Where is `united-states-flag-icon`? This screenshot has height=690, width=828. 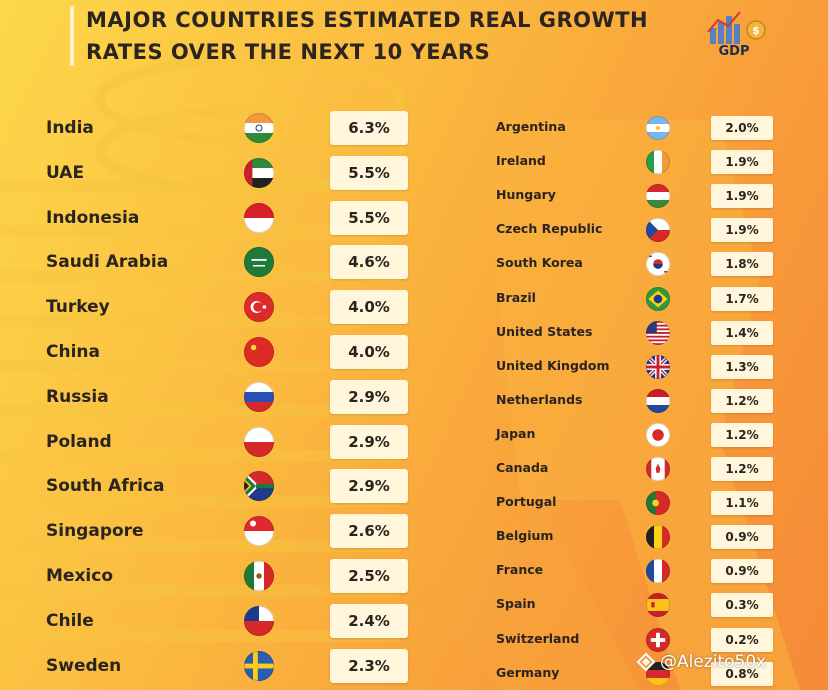
united-states-flag-icon is located at coordinates (658, 332).